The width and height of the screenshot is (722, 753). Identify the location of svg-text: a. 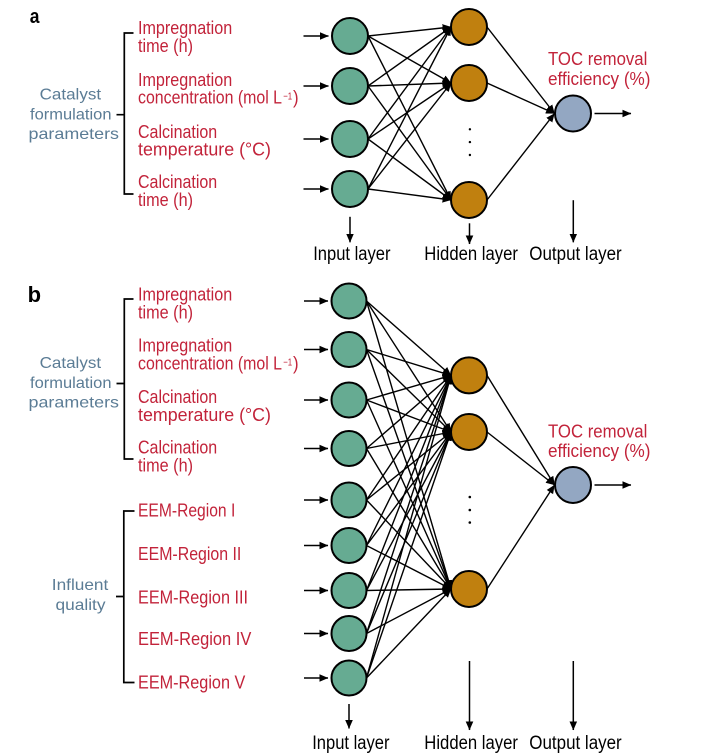
(35, 16).